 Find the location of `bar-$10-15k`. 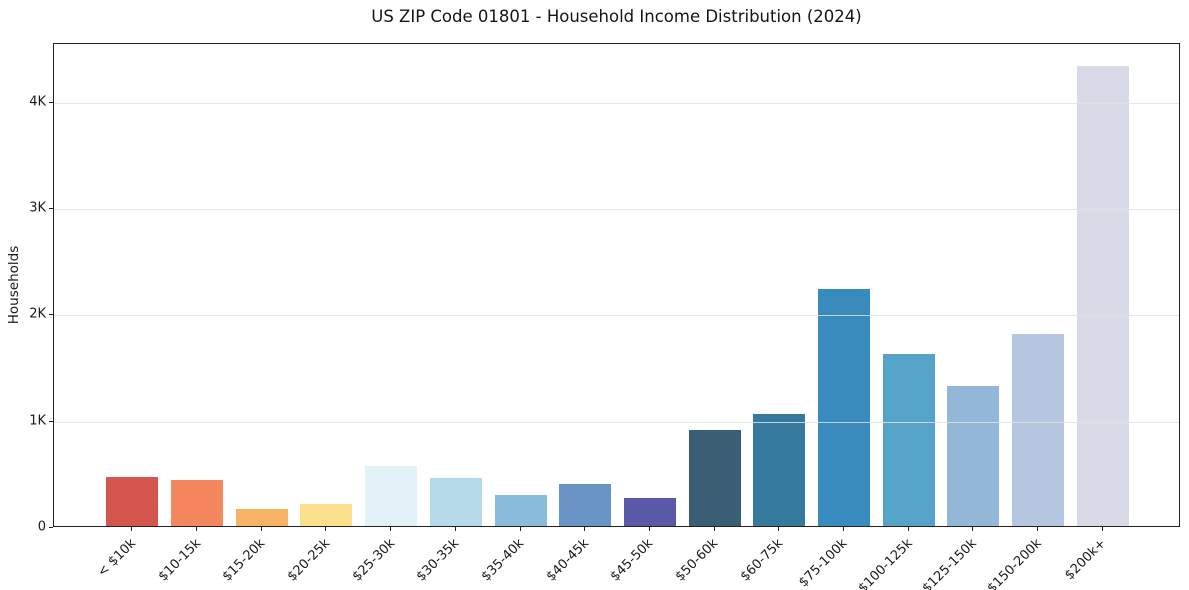

bar-$10-15k is located at coordinates (197, 503).